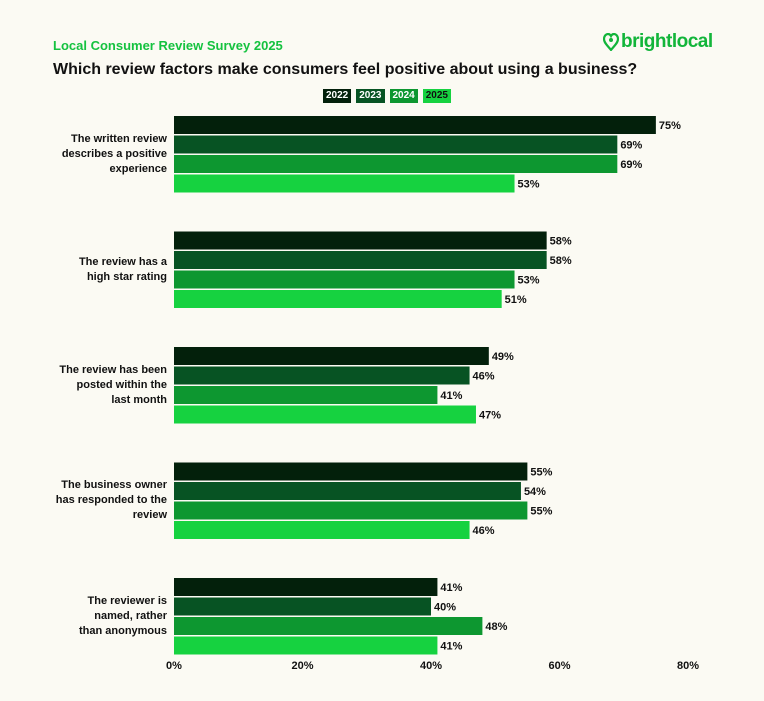  What do you see at coordinates (667, 41) in the screenshot?
I see `brand-name: brightlocal` at bounding box center [667, 41].